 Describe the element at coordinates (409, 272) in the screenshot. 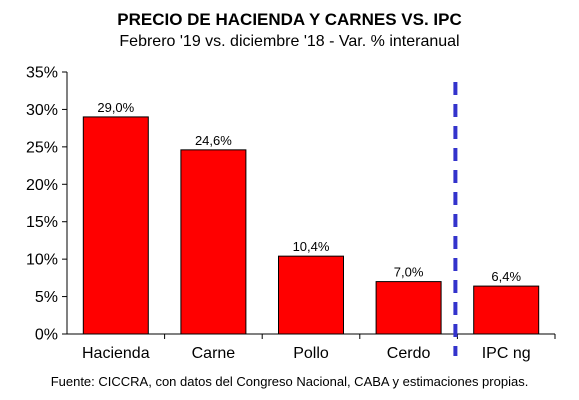

I see `data-label: 7,0%` at that location.